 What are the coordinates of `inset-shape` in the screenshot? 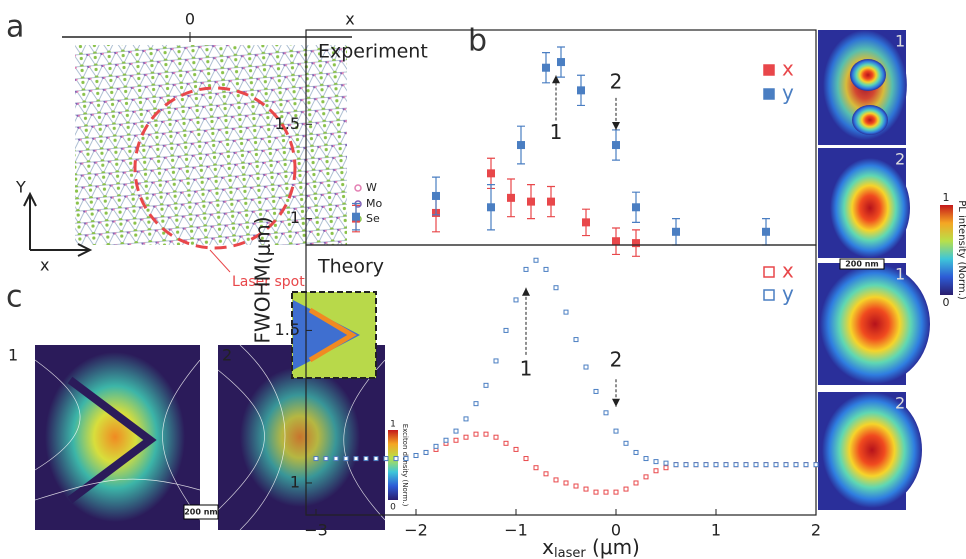 It's located at (326, 335).